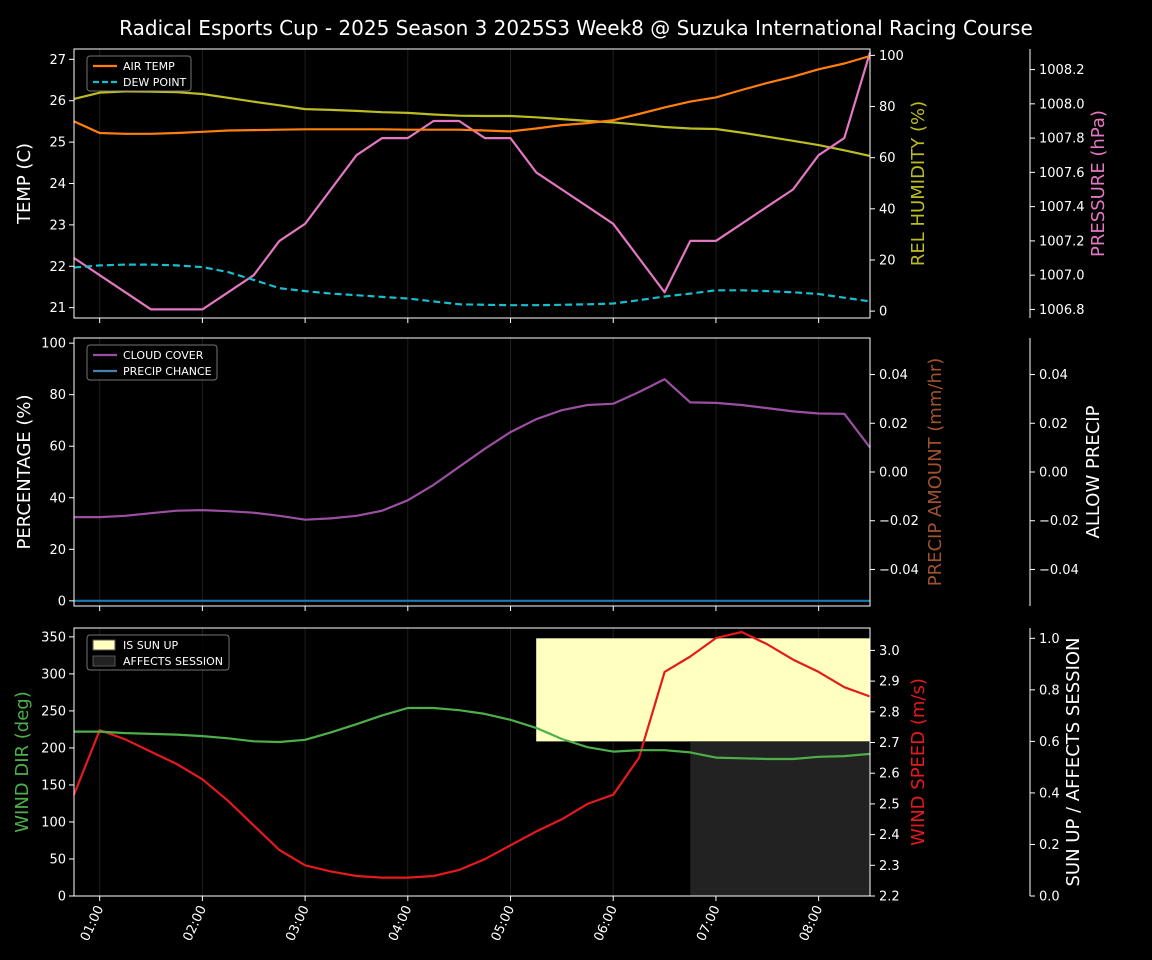  What do you see at coordinates (889, 866) in the screenshot?
I see `right-tick-label: 2.3` at bounding box center [889, 866].